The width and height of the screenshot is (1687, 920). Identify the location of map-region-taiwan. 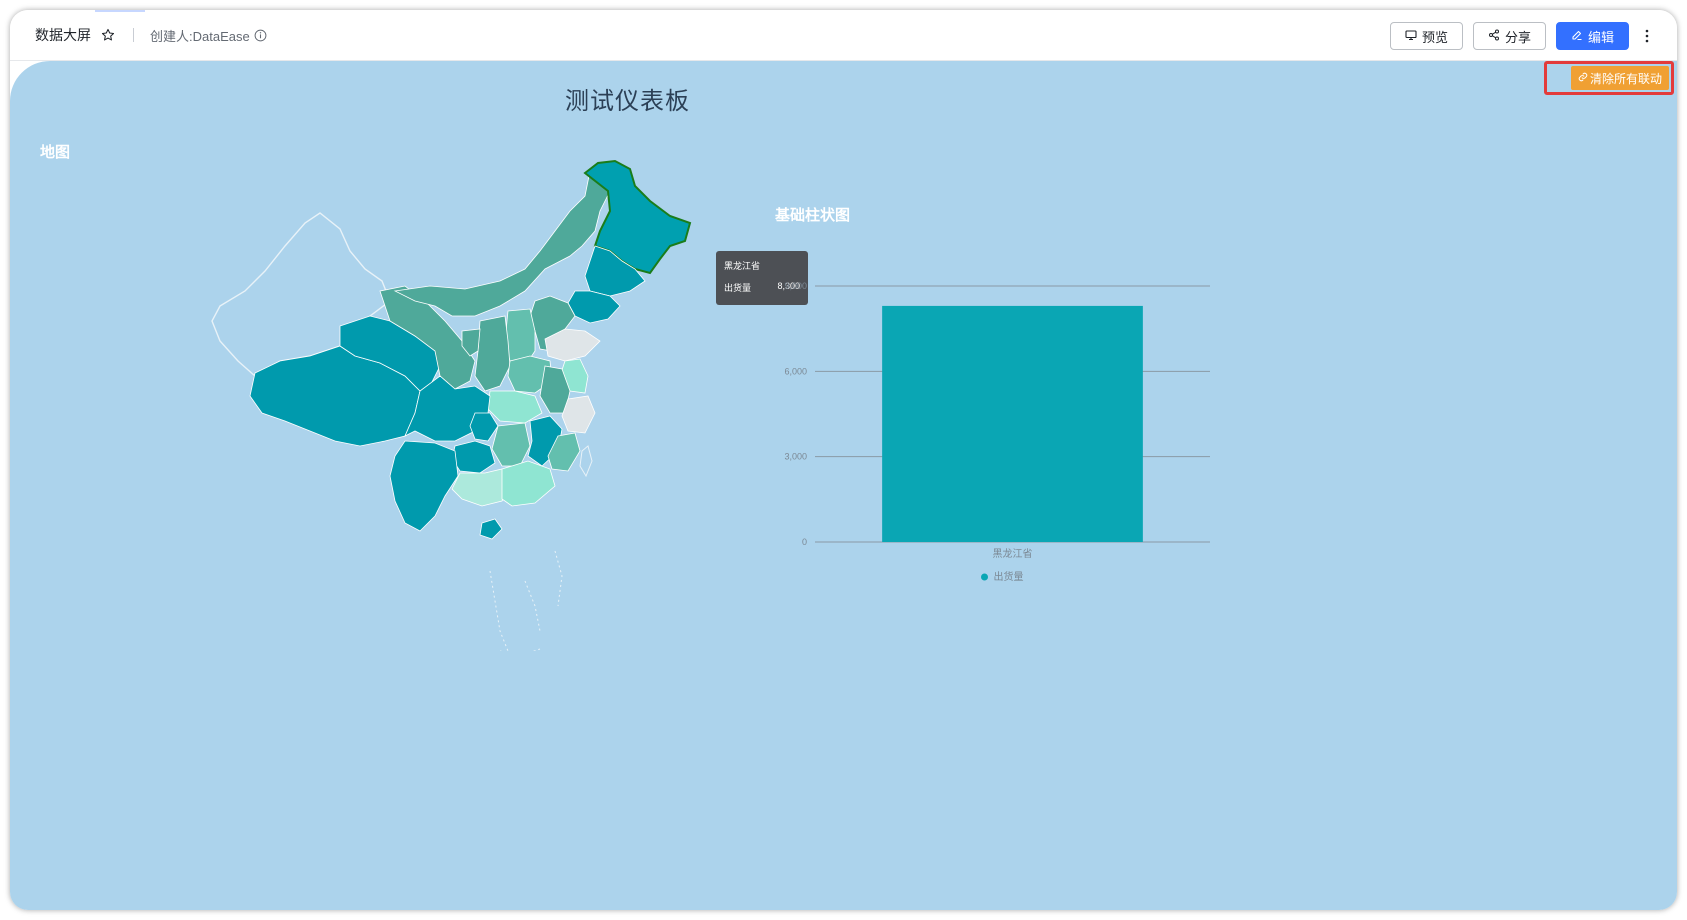
(586, 461).